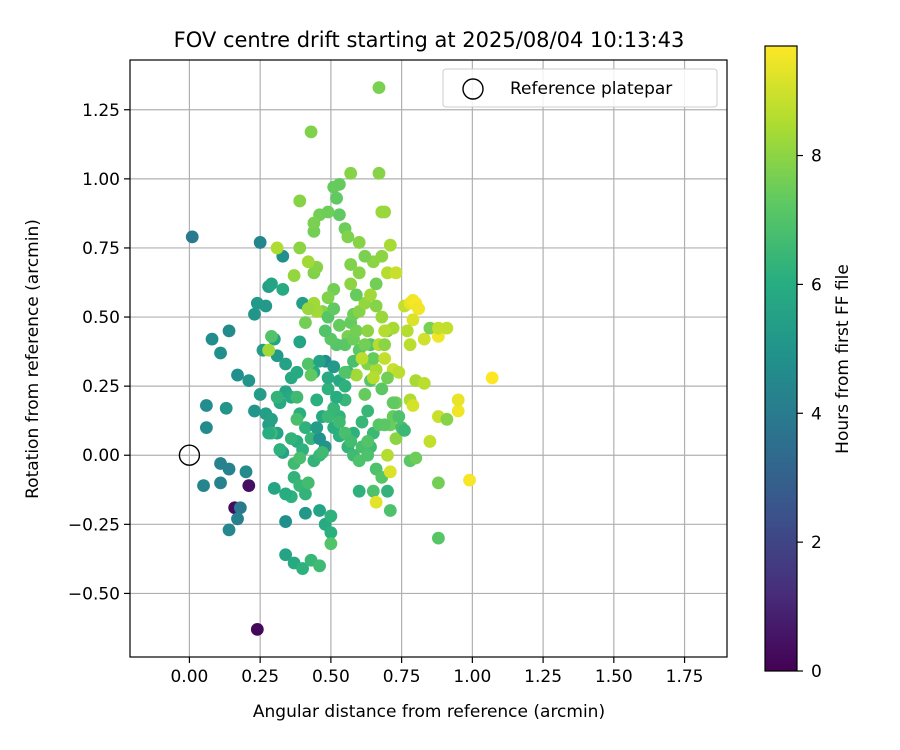 Image resolution: width=900 pixels, height=750 pixels. I want to click on x-axis-ticks: 0.00 0.25 0.50 0.75 1.00 1.25 1.50 1.75, so click(436, 672).